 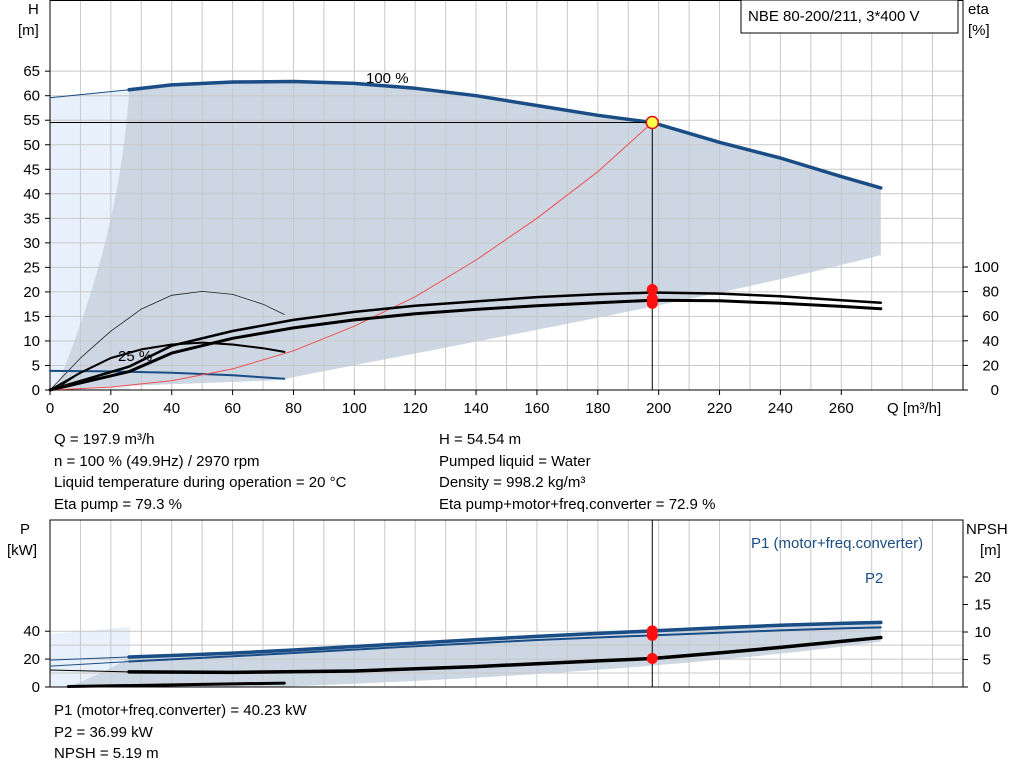 I want to click on p2-readout: P2 = 36.99 kW, so click(x=103, y=732).